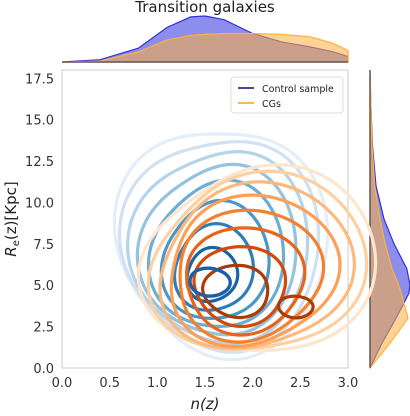 This screenshot has height=416, width=410. What do you see at coordinates (39, 121) in the screenshot?
I see `y-tick-label: 15.0` at bounding box center [39, 121].